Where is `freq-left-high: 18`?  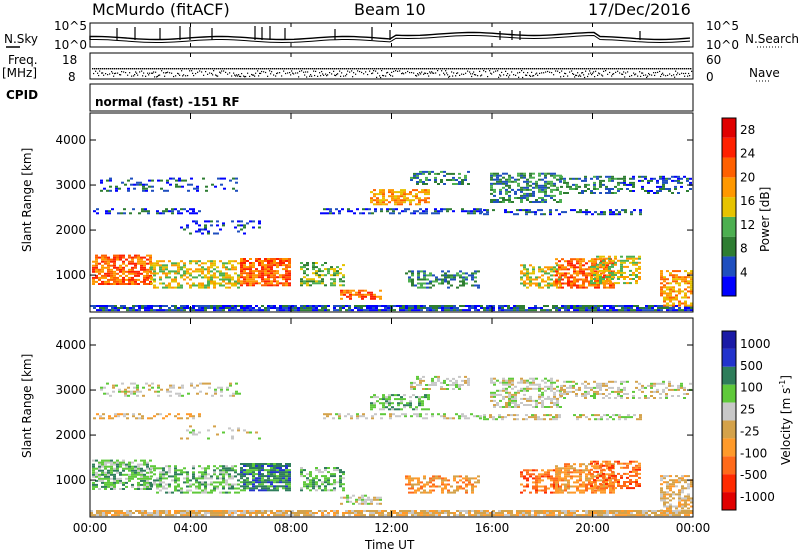
freq-left-high: 18 is located at coordinates (70, 60).